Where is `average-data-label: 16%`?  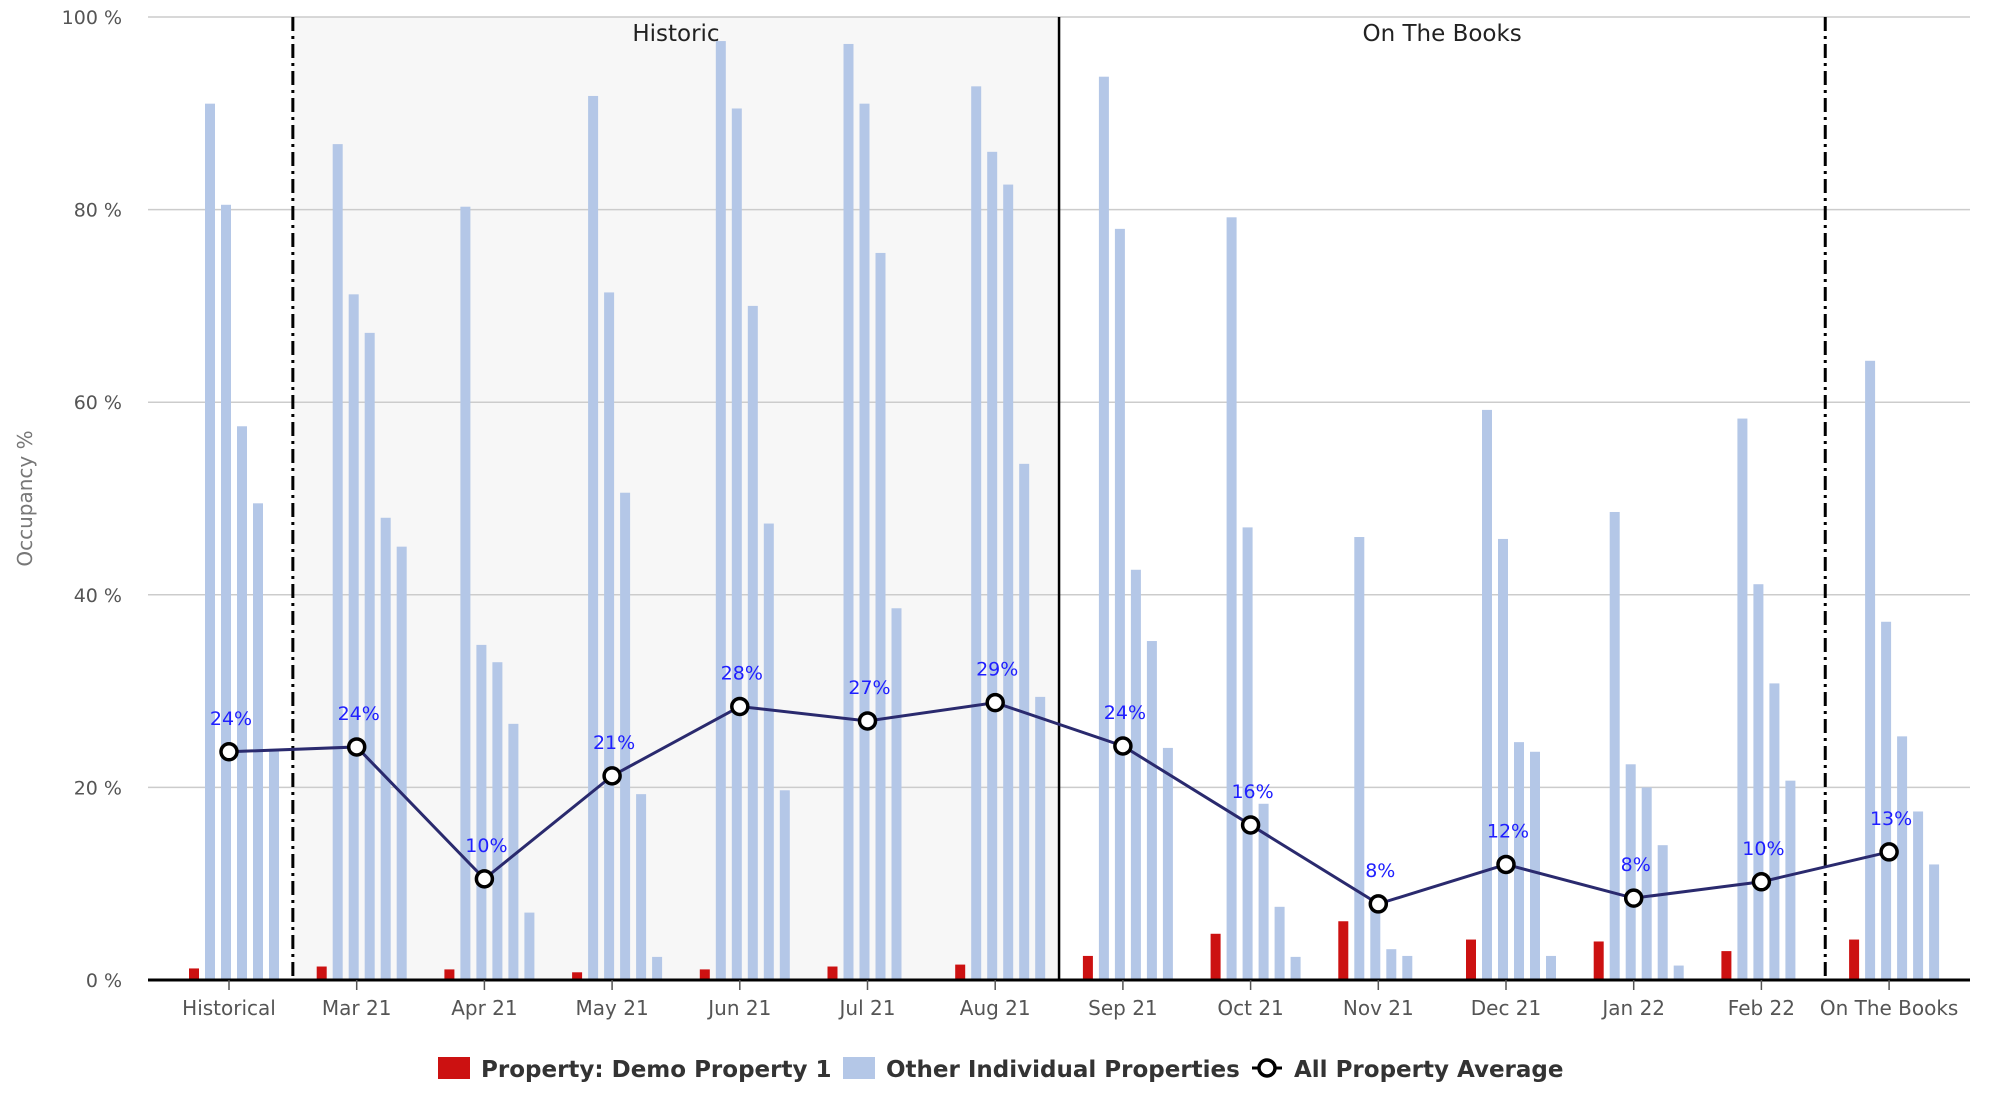 average-data-label: 16% is located at coordinates (1252, 792).